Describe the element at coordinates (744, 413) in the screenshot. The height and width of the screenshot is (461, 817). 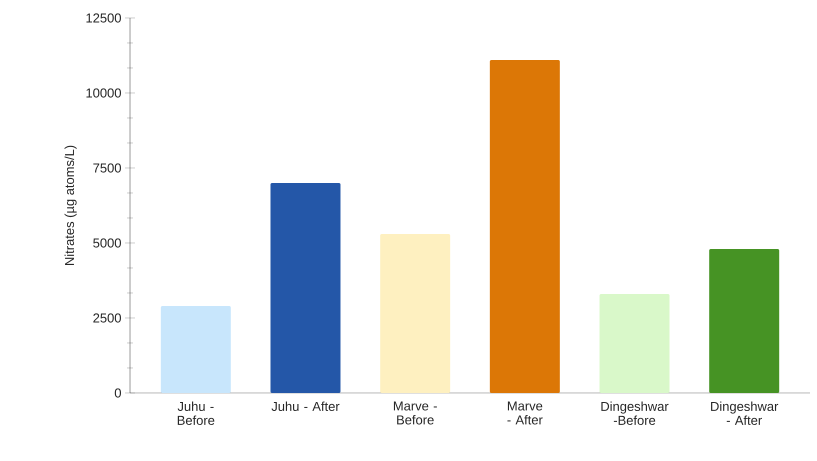
I see `x-tick-label: Dingeshwar - After` at that location.